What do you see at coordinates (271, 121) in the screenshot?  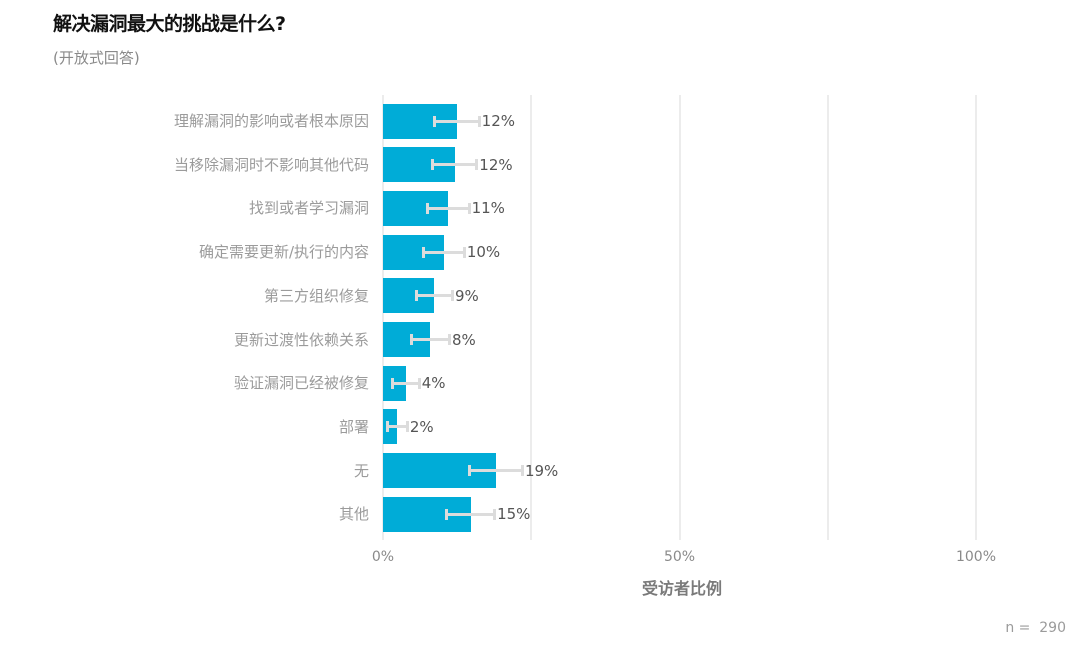 I see `category-label: 理解漏洞的影响或者根本原因` at bounding box center [271, 121].